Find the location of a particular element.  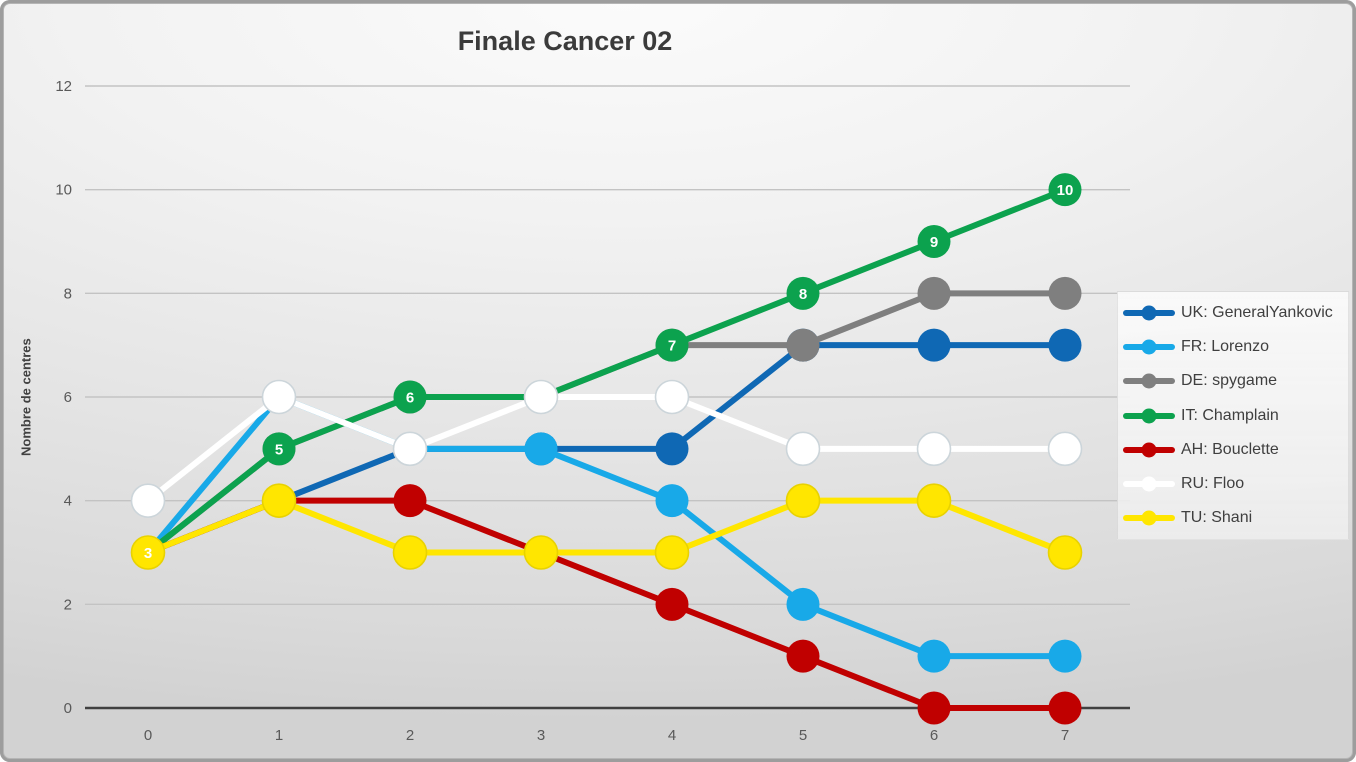

data-label: 7 is located at coordinates (672, 346).